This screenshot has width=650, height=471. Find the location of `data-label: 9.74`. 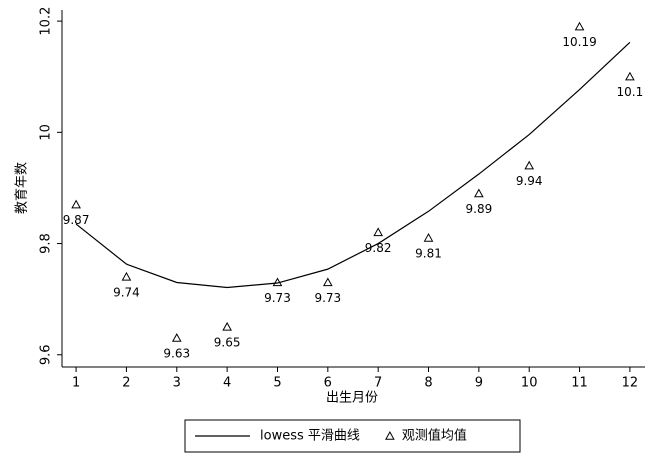

data-label: 9.74 is located at coordinates (126, 292).